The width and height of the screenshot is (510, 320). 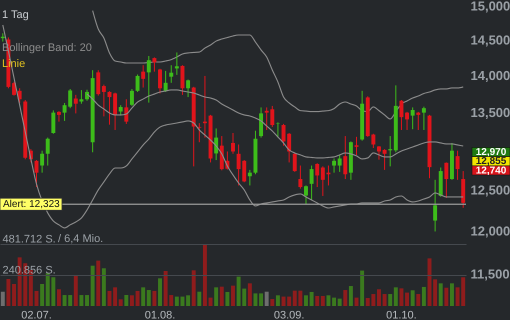 What do you see at coordinates (81, 238) in the screenshot?
I see `y2-axis-title: / 6,4 Mio.` at bounding box center [81, 238].